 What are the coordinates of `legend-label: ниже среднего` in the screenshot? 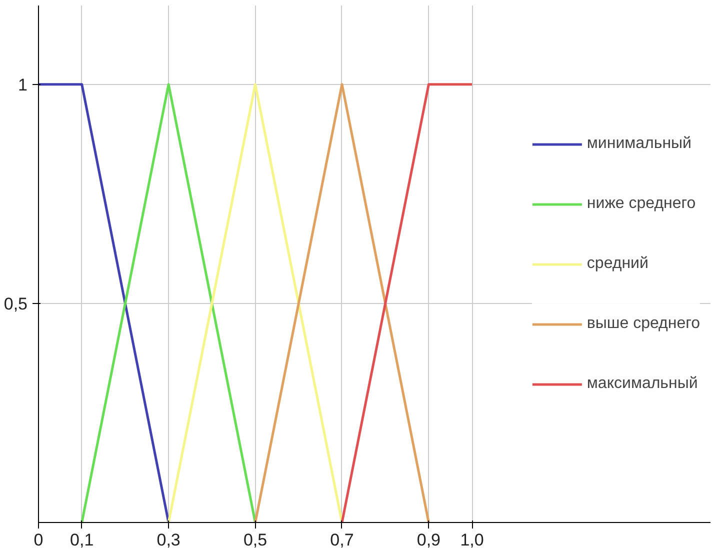 It's located at (641, 203).